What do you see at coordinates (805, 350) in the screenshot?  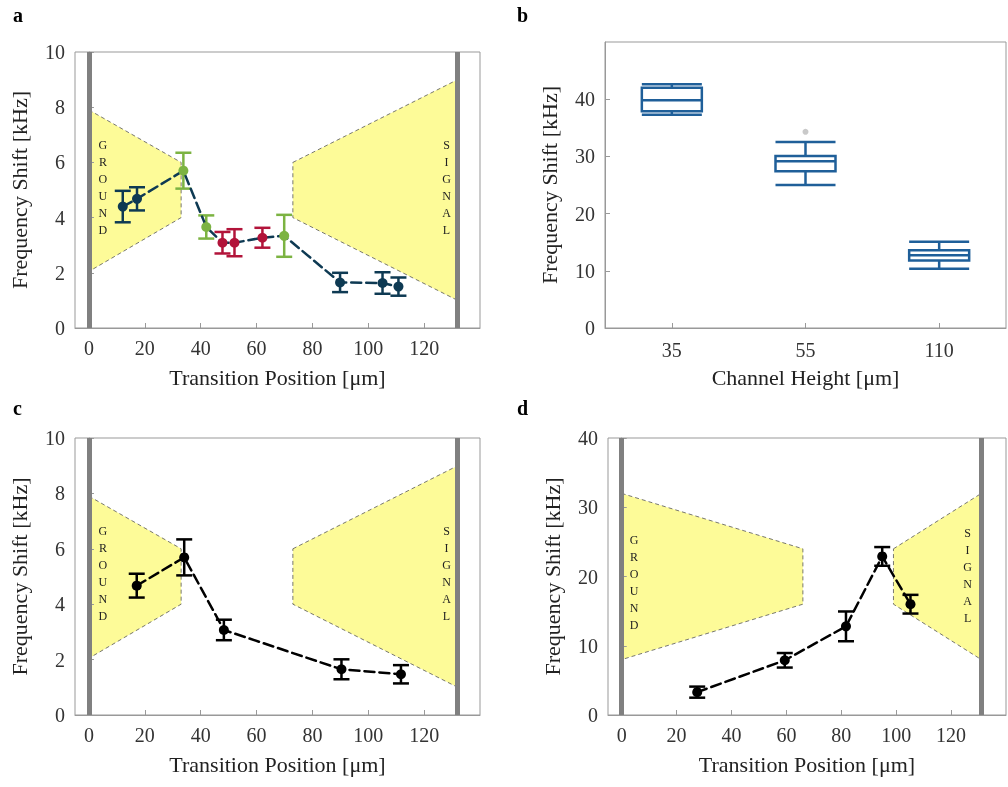 I see `x-tick-label: 55` at bounding box center [805, 350].